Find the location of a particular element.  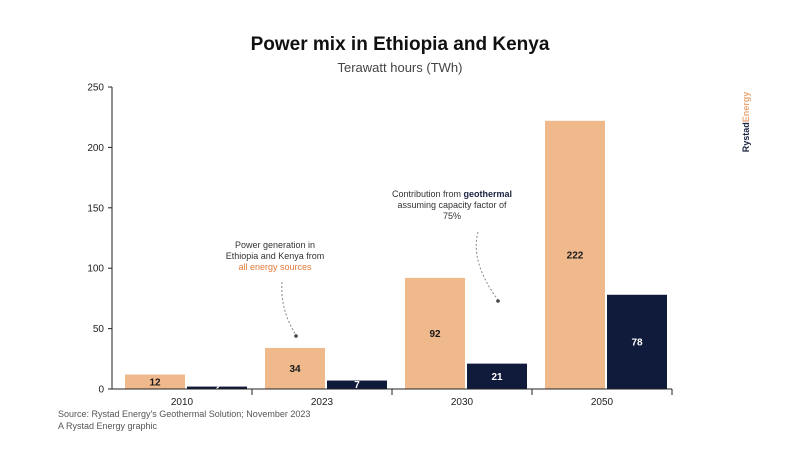

y-tick-label: 0 is located at coordinates (101, 390).